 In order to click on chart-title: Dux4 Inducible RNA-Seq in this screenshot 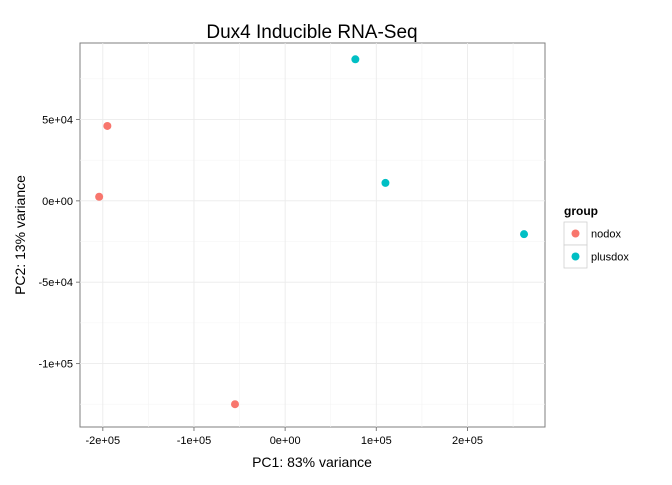, I will do `click(311, 32)`.